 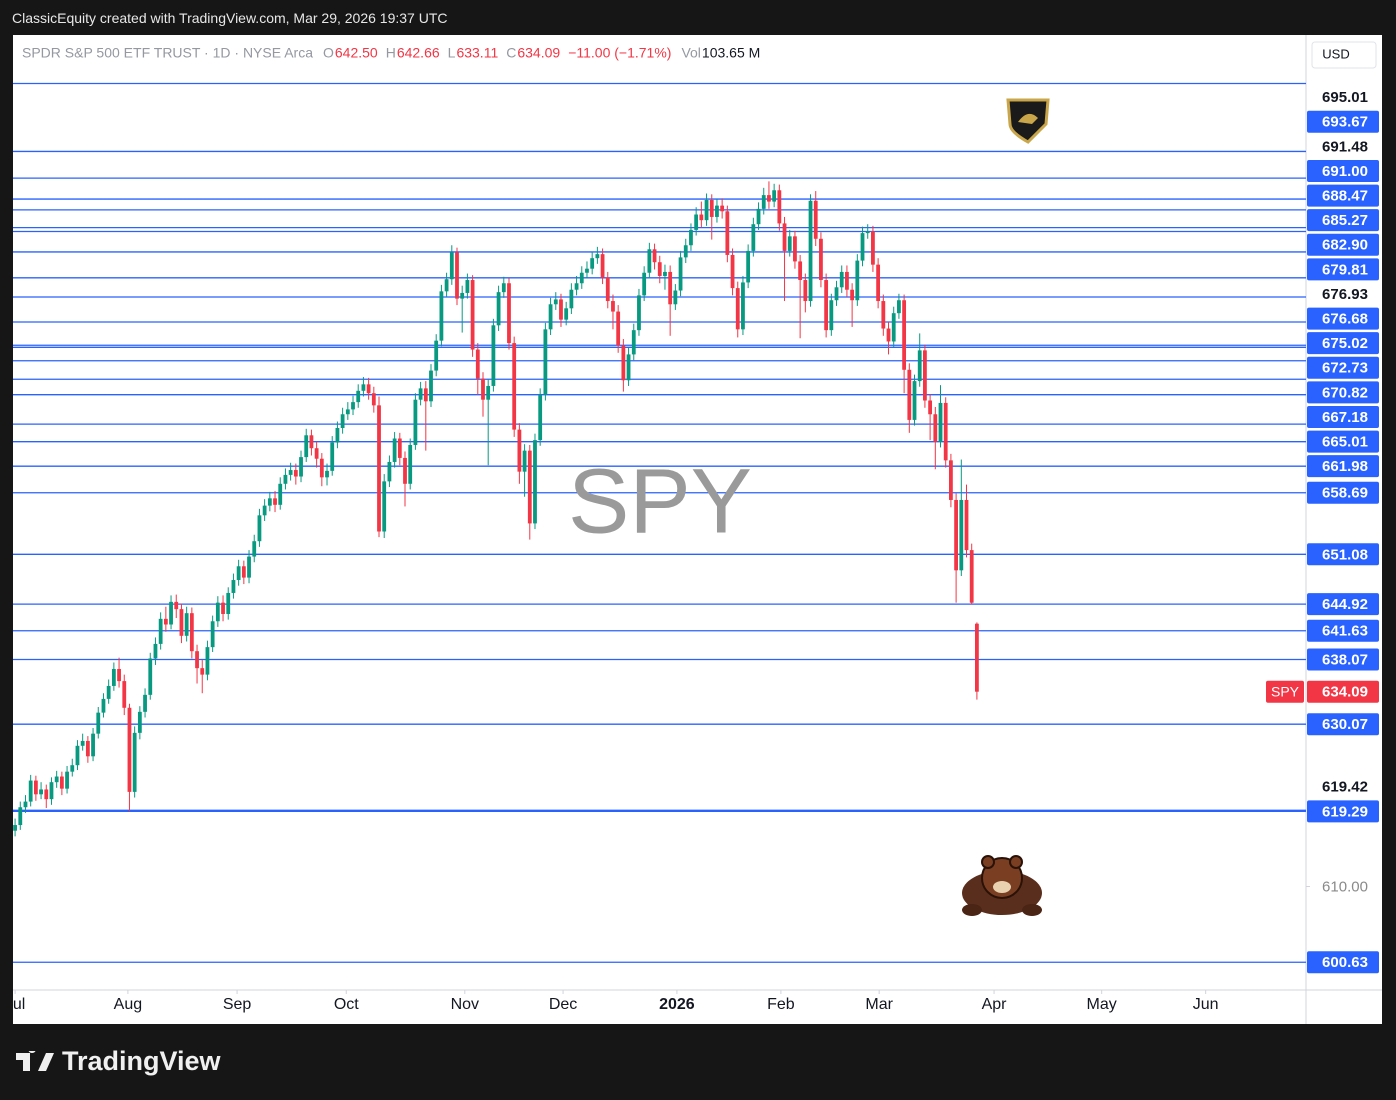 I want to click on level-label: 630.07, so click(x=1345, y=724).